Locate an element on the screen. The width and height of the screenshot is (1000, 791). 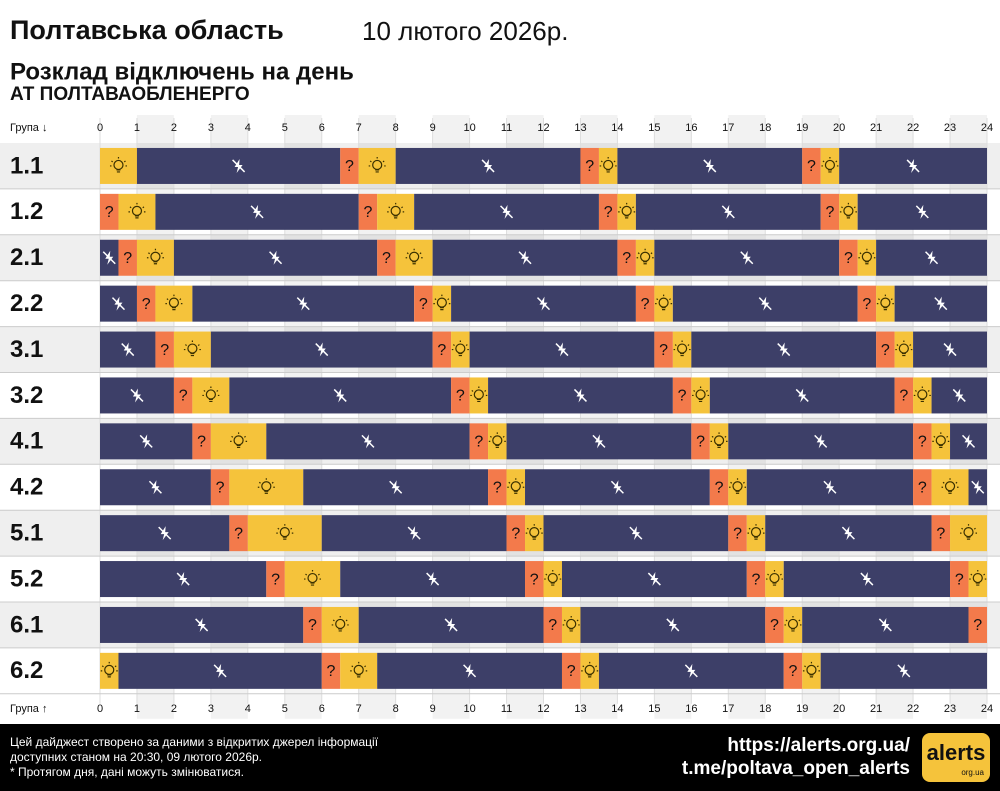
footer-link: https://alerts.org.ua/ is located at coordinates (818, 745).